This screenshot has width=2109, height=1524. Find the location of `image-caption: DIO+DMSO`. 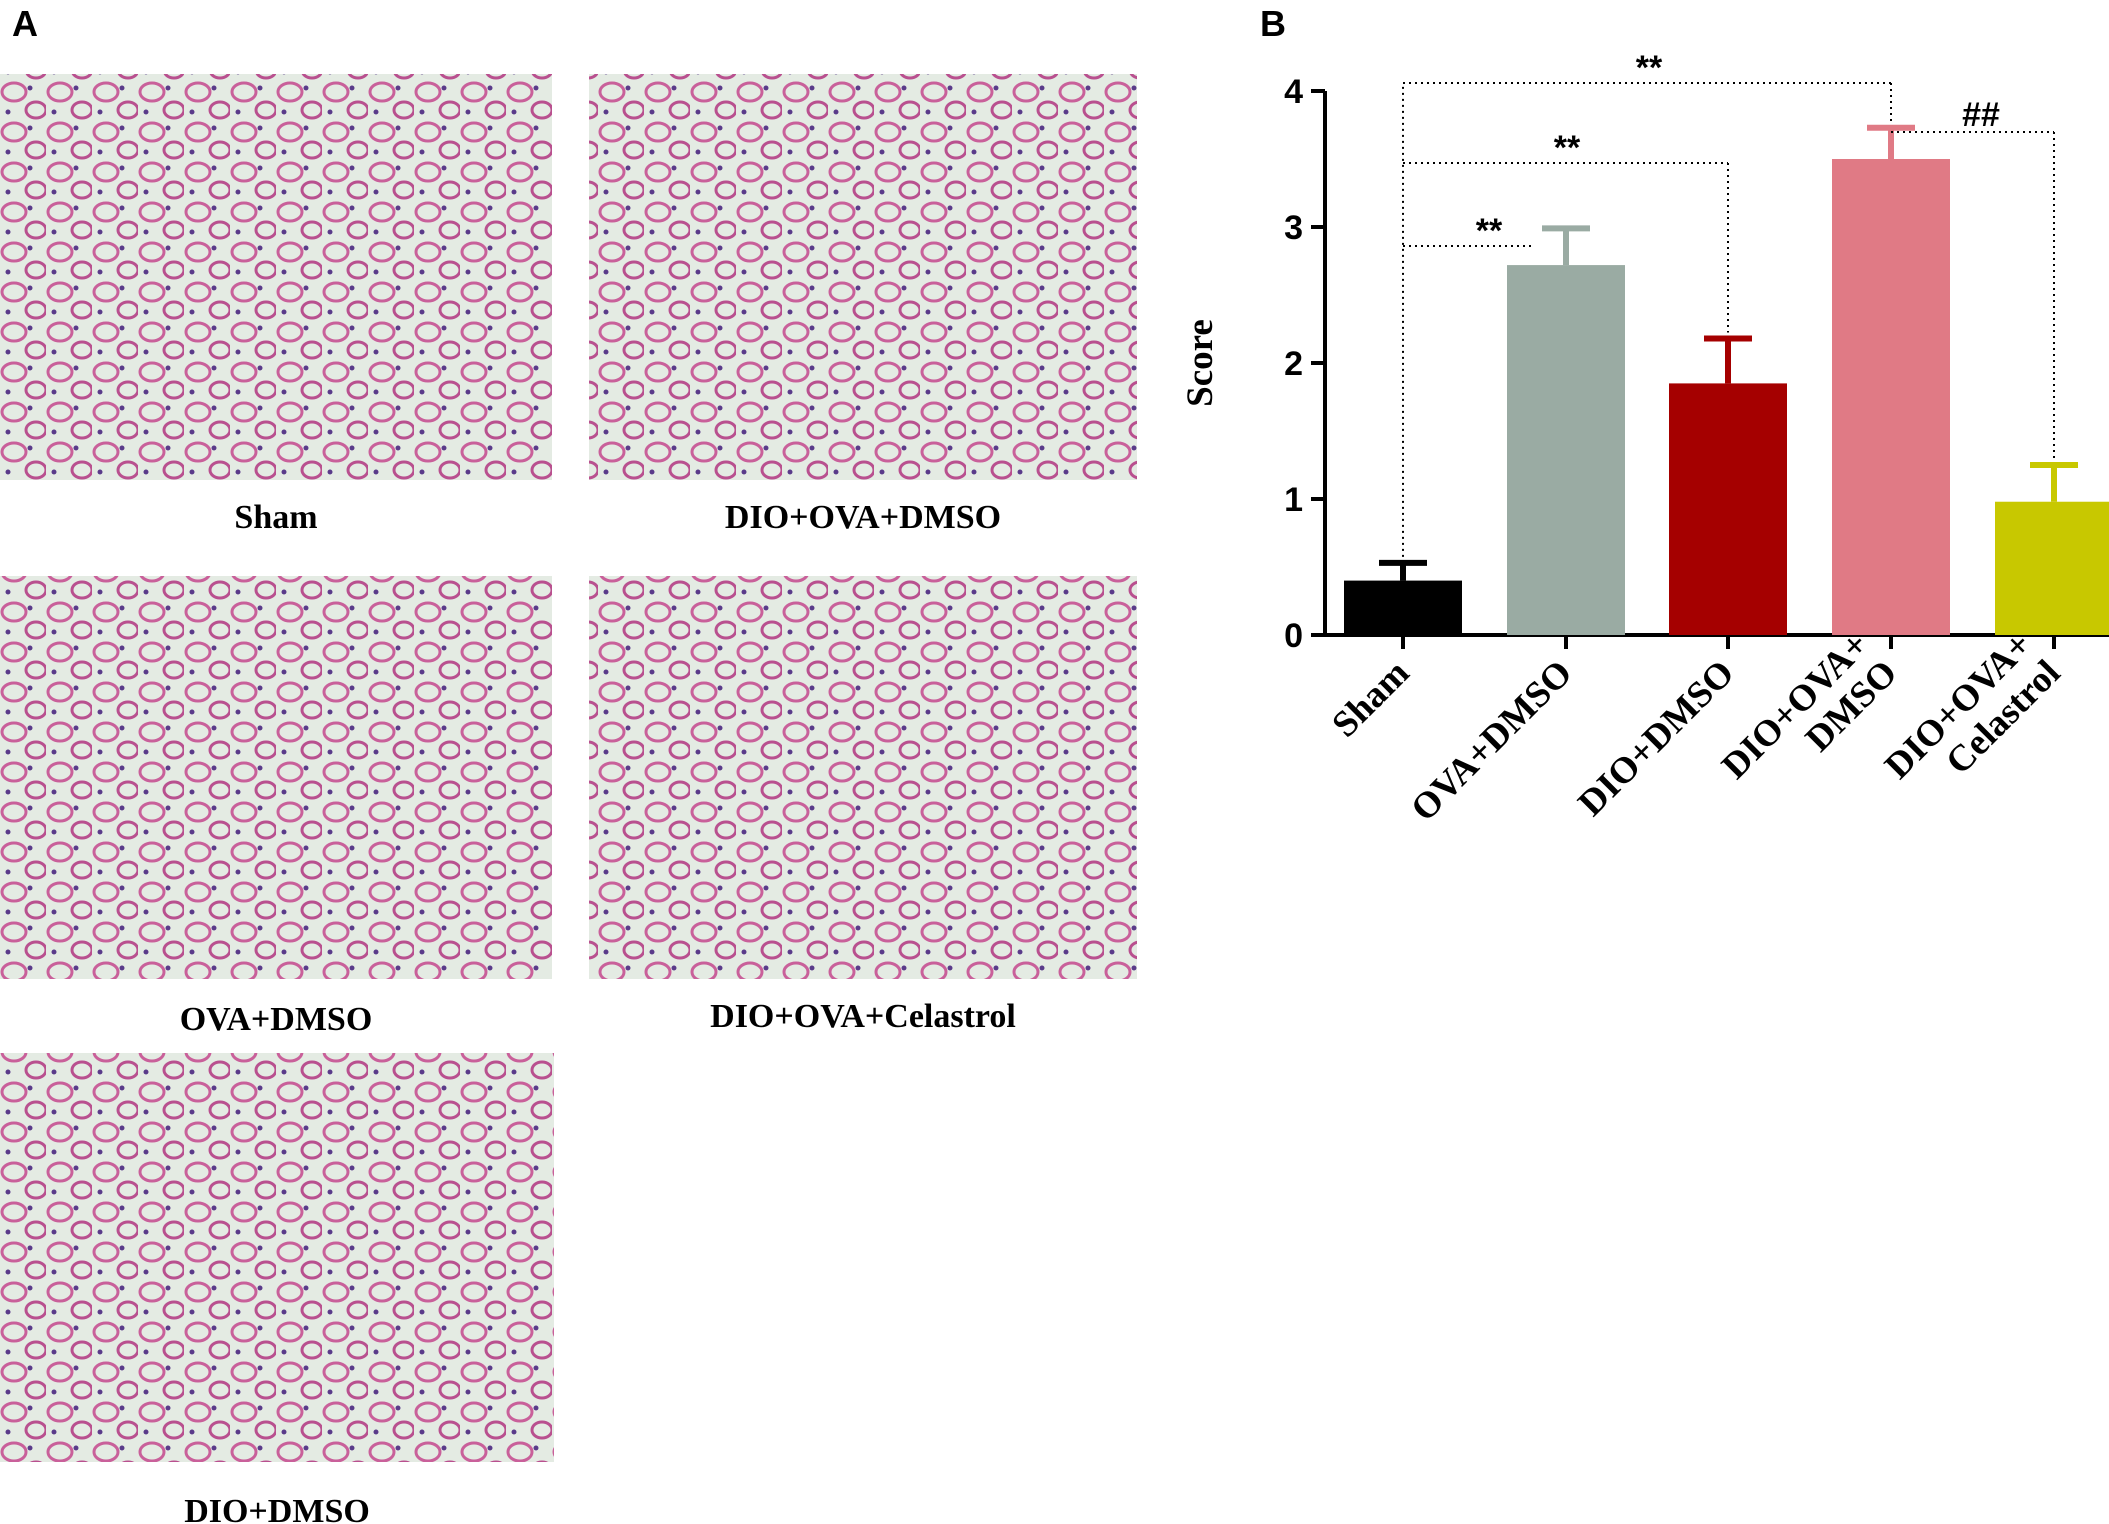

image-caption: DIO+DMSO is located at coordinates (277, 1508).